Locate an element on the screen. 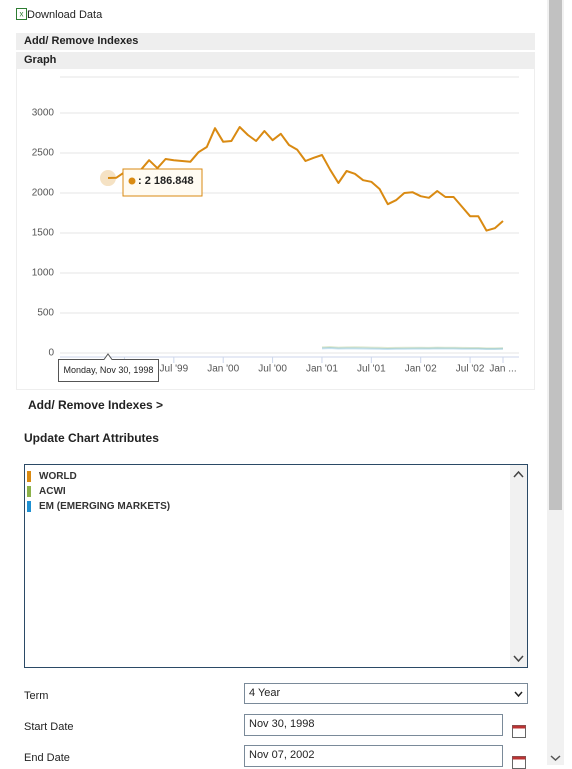 Image resolution: width=572 pixels, height=769 pixels. x-tick-label: Jan '02 is located at coordinates (421, 369).